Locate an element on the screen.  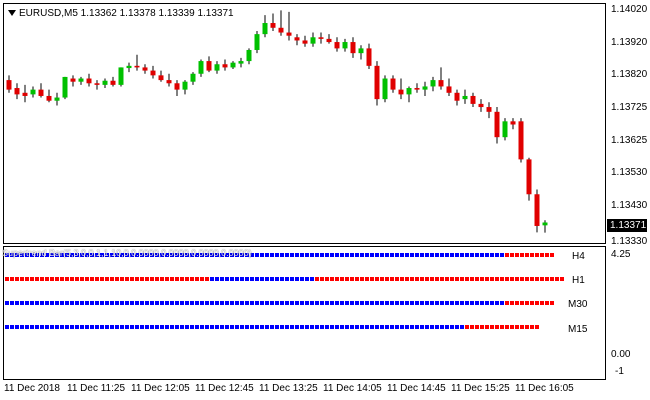
dropdown-triangle-icon is located at coordinates (12, 13).